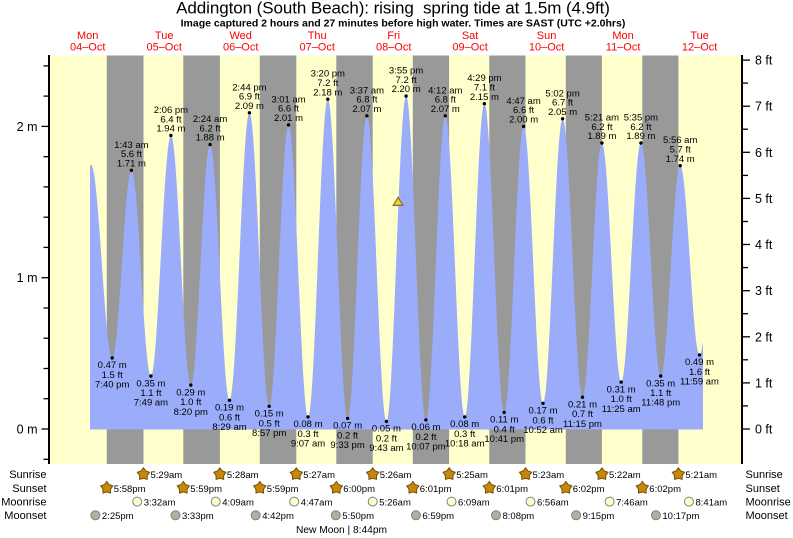 The height and width of the screenshot is (538, 793). I want to click on svg-text: 1 m, so click(27, 278).